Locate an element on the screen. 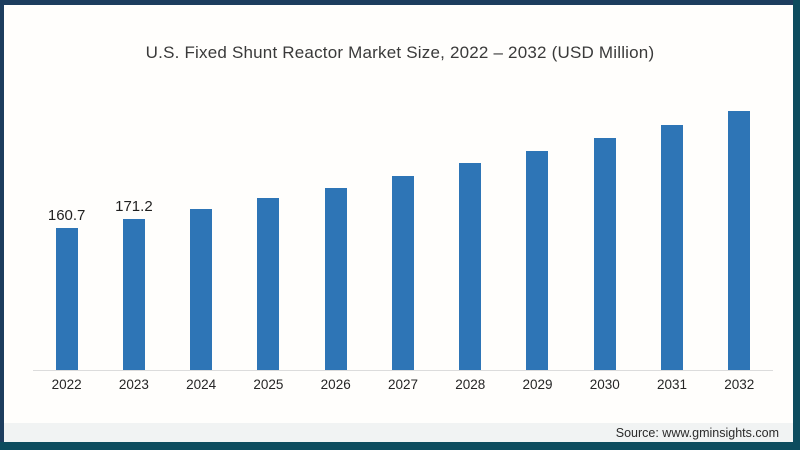 This screenshot has width=800, height=450. bar-2027 is located at coordinates (402, 272).